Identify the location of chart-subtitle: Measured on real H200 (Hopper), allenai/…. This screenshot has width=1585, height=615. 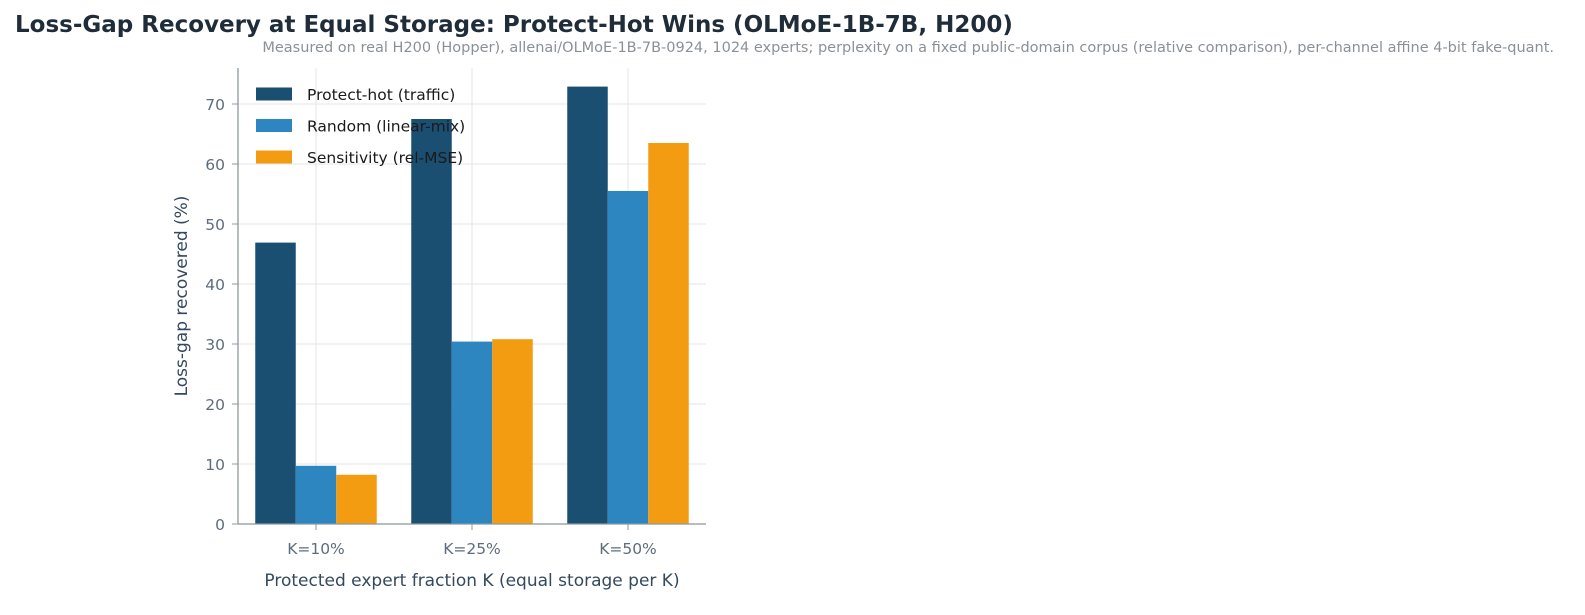
(908, 48).